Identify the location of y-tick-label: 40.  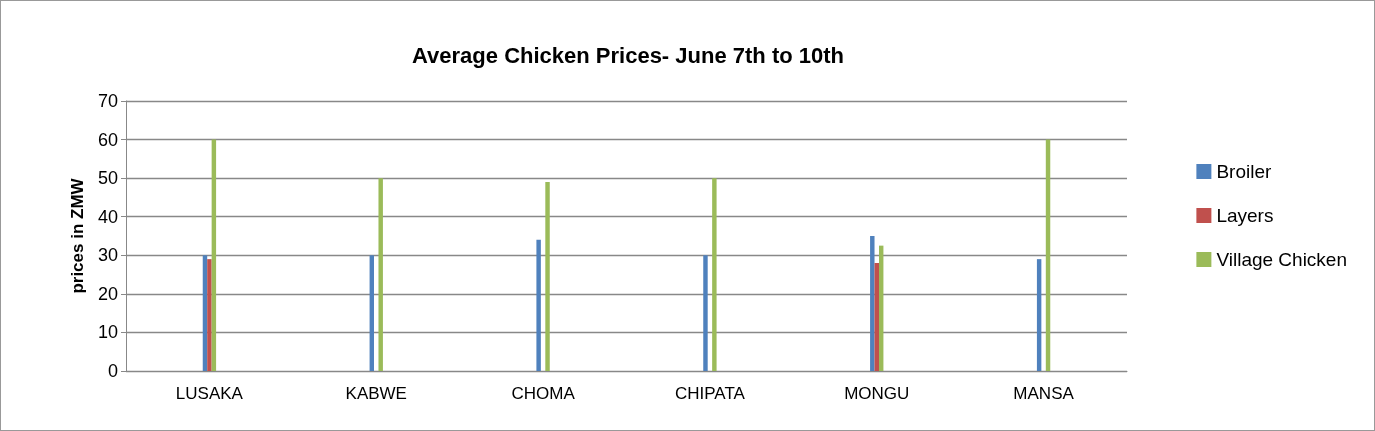
(107, 216).